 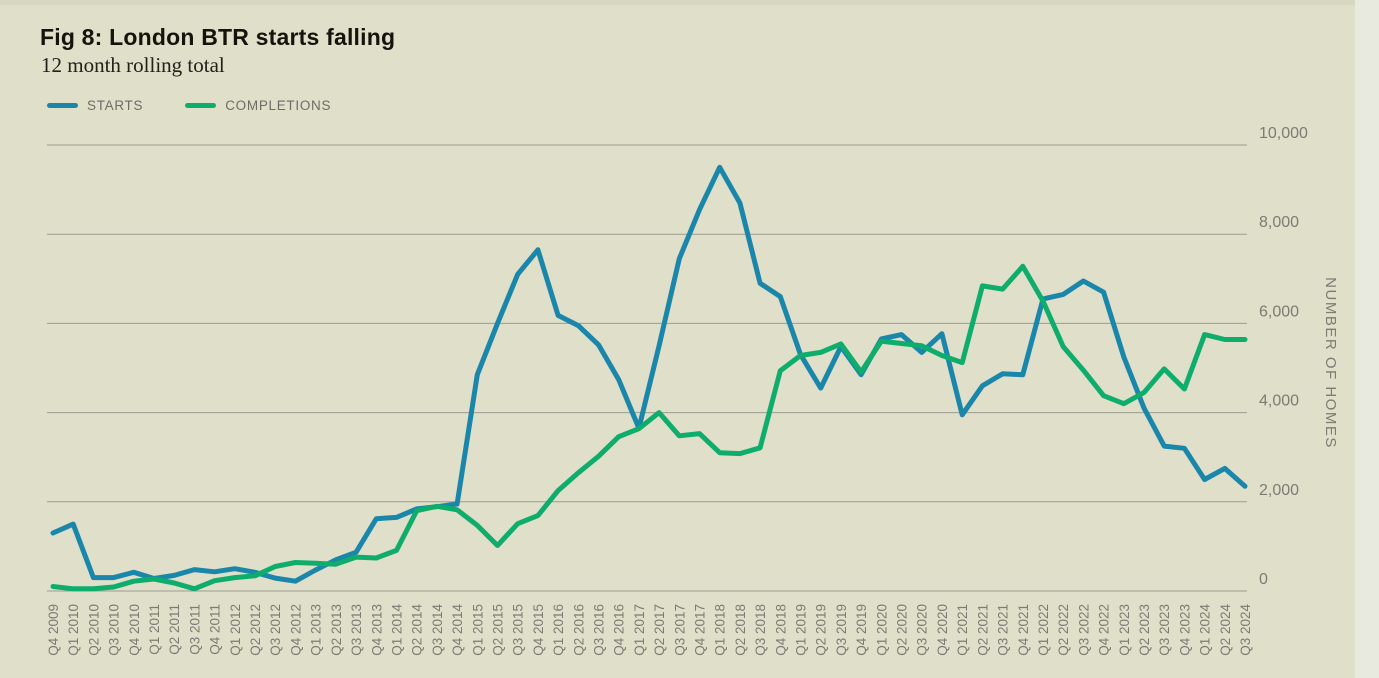 What do you see at coordinates (396, 630) in the screenshot?
I see `x-tick-label: Q1 2014` at bounding box center [396, 630].